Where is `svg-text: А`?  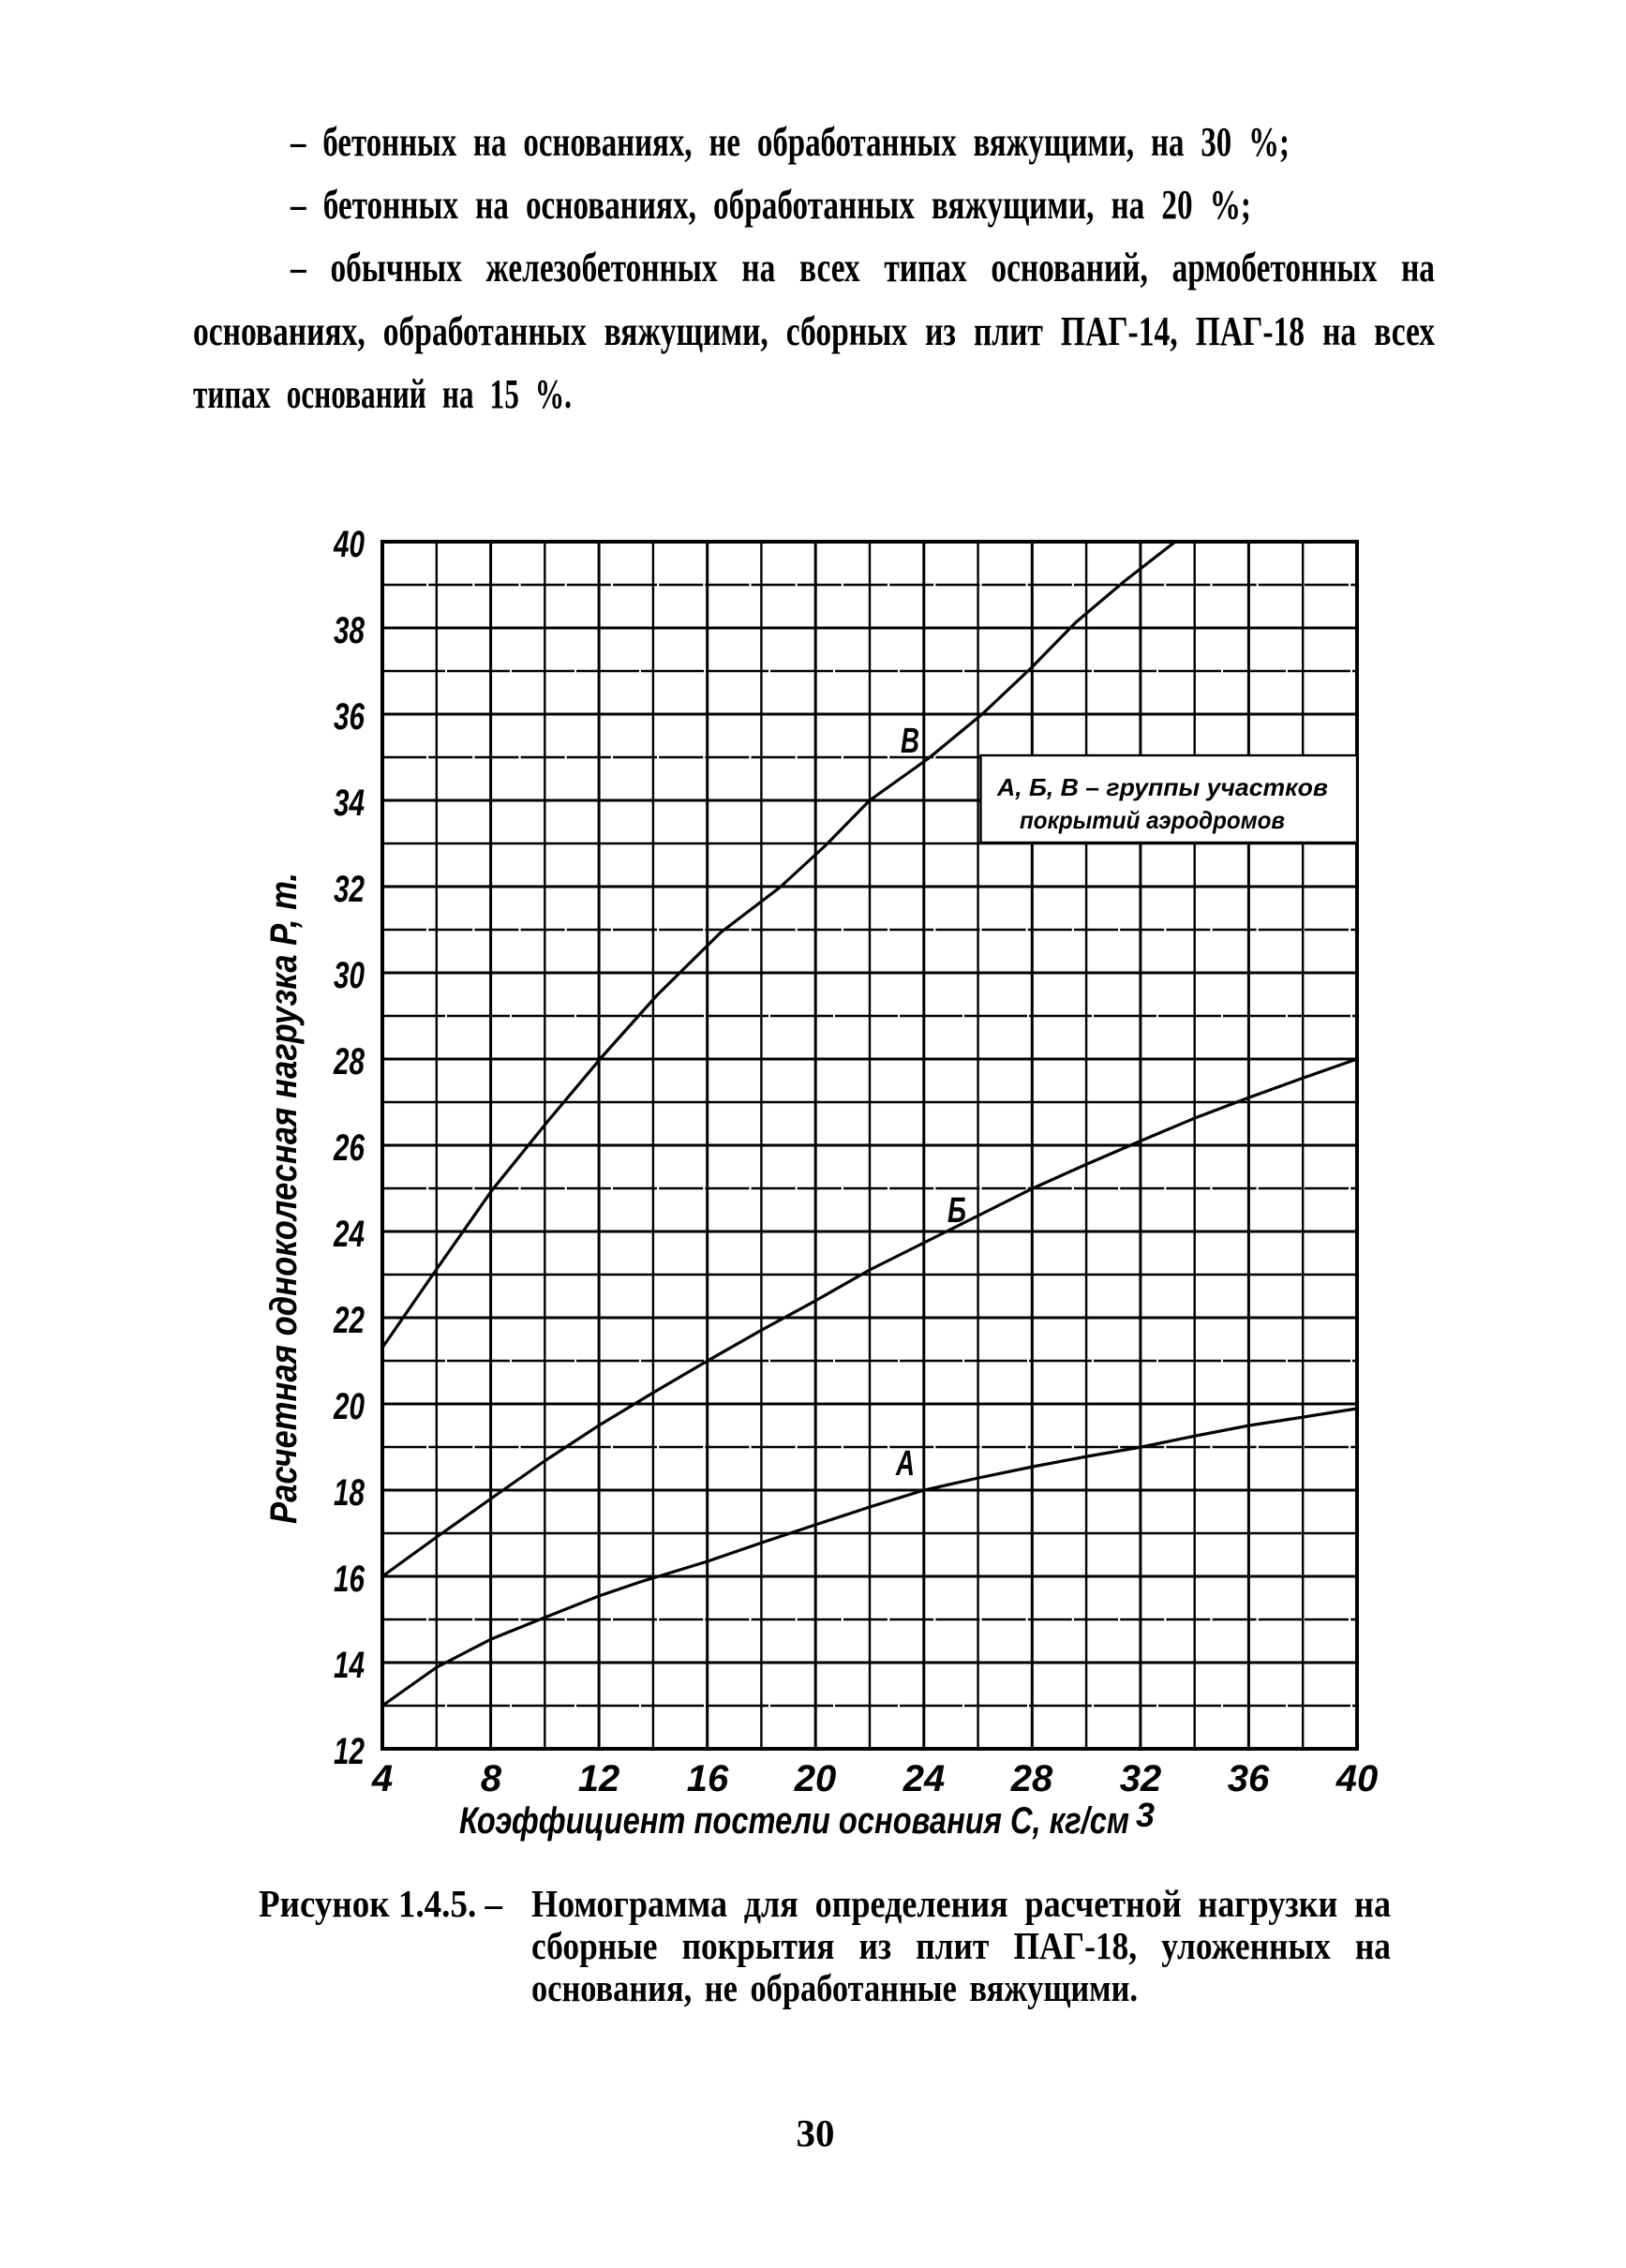
svg-text: А is located at coordinates (905, 1464).